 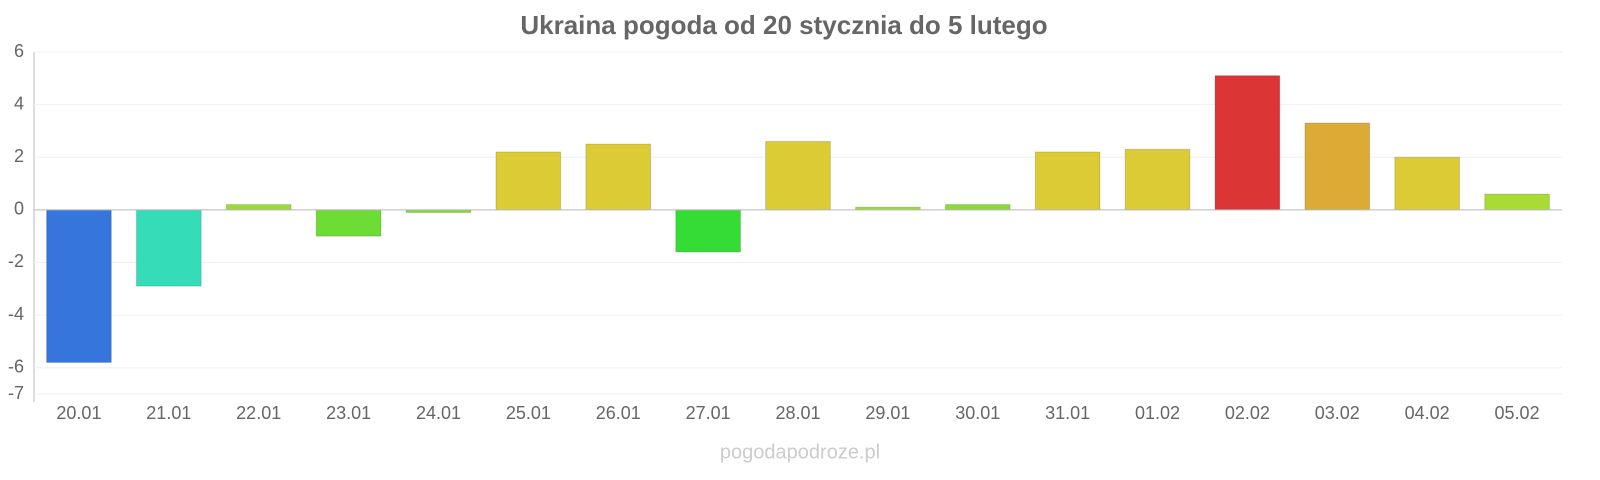 What do you see at coordinates (800, 452) in the screenshot?
I see `source-label: pogodapodroze.pl` at bounding box center [800, 452].